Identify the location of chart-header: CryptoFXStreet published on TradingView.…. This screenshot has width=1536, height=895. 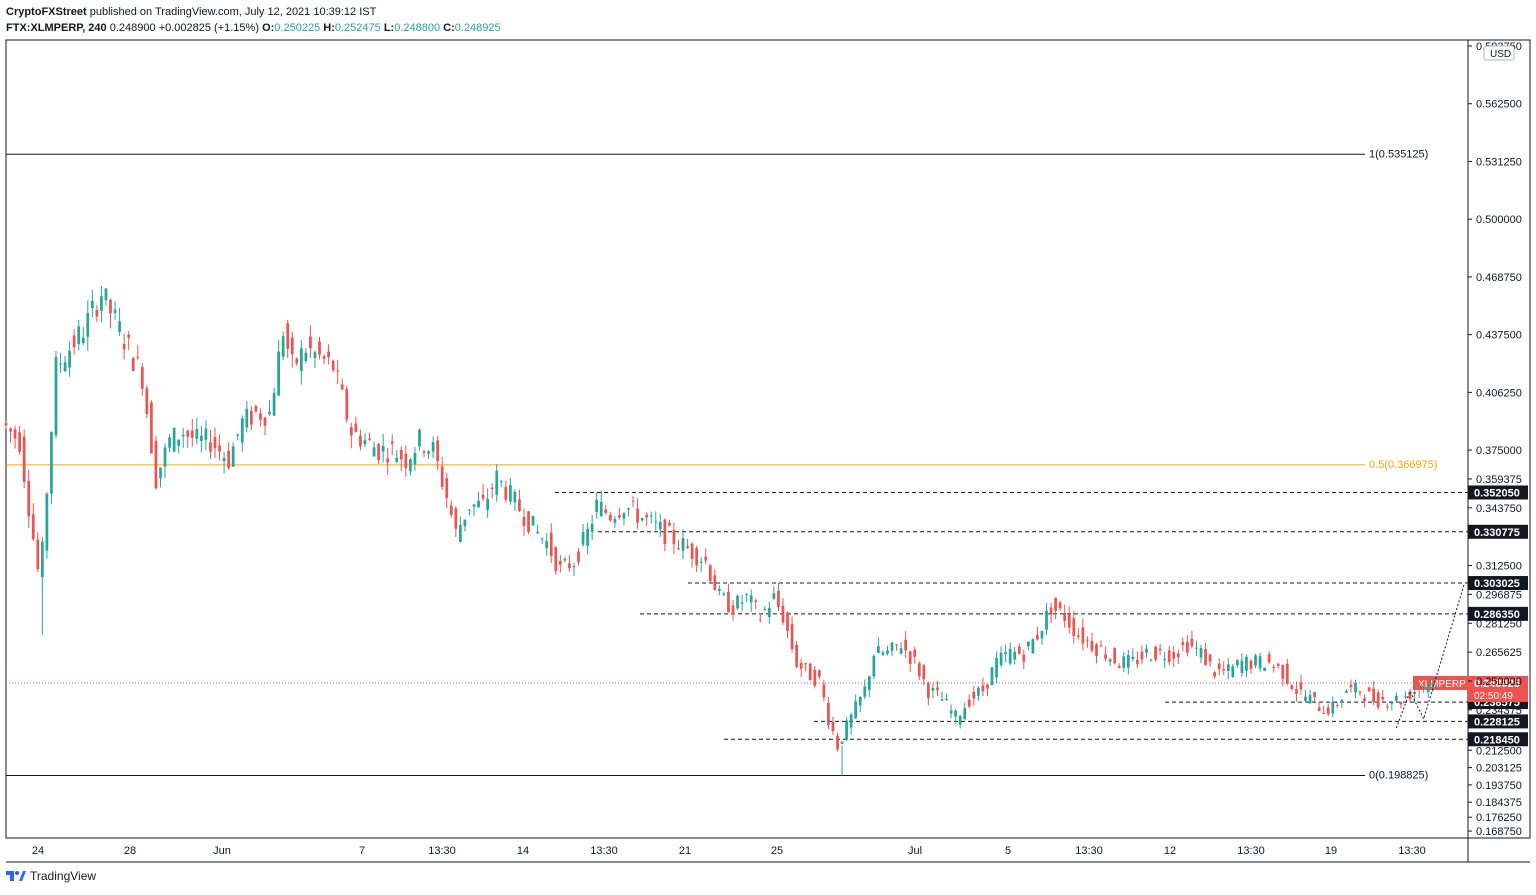
(253, 20).